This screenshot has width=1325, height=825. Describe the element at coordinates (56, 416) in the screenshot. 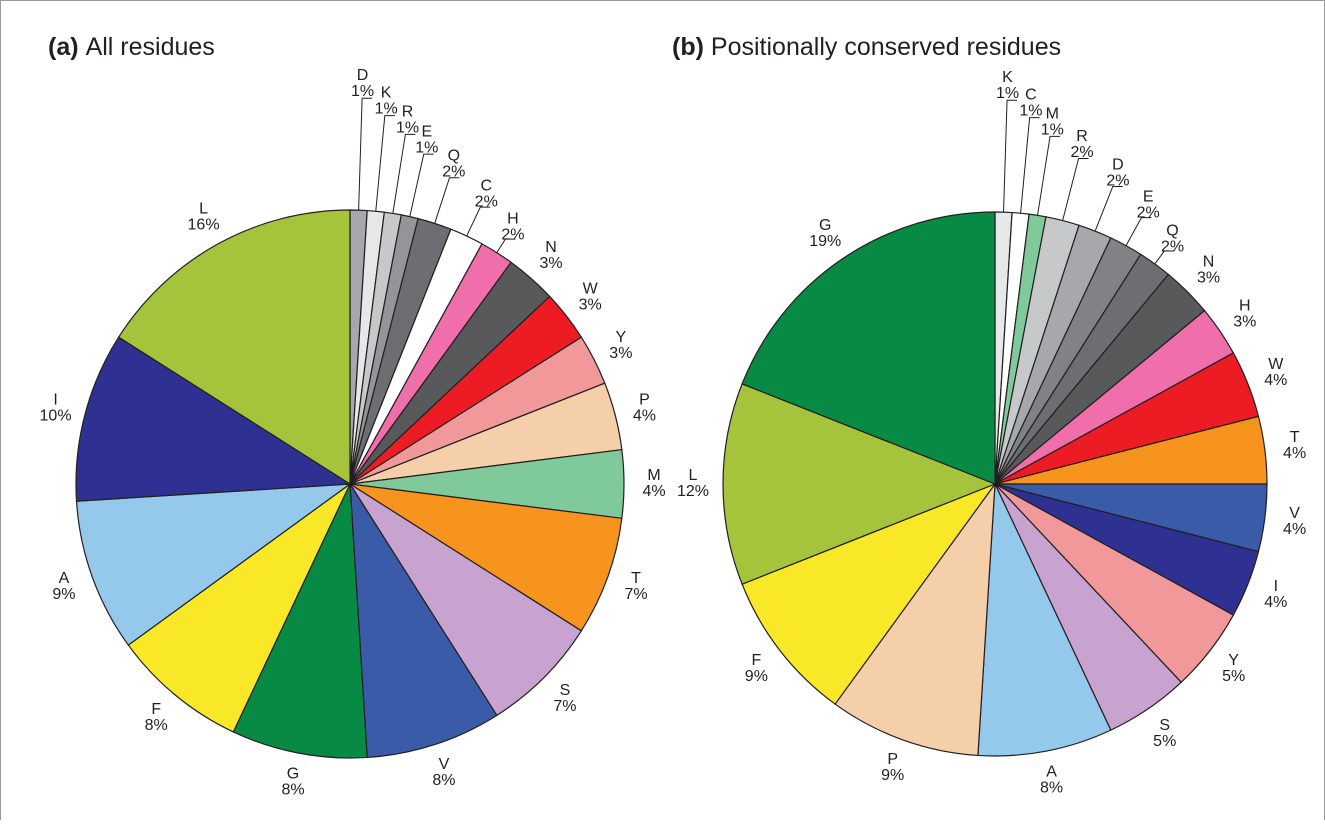

I see `value-label: 10%` at that location.